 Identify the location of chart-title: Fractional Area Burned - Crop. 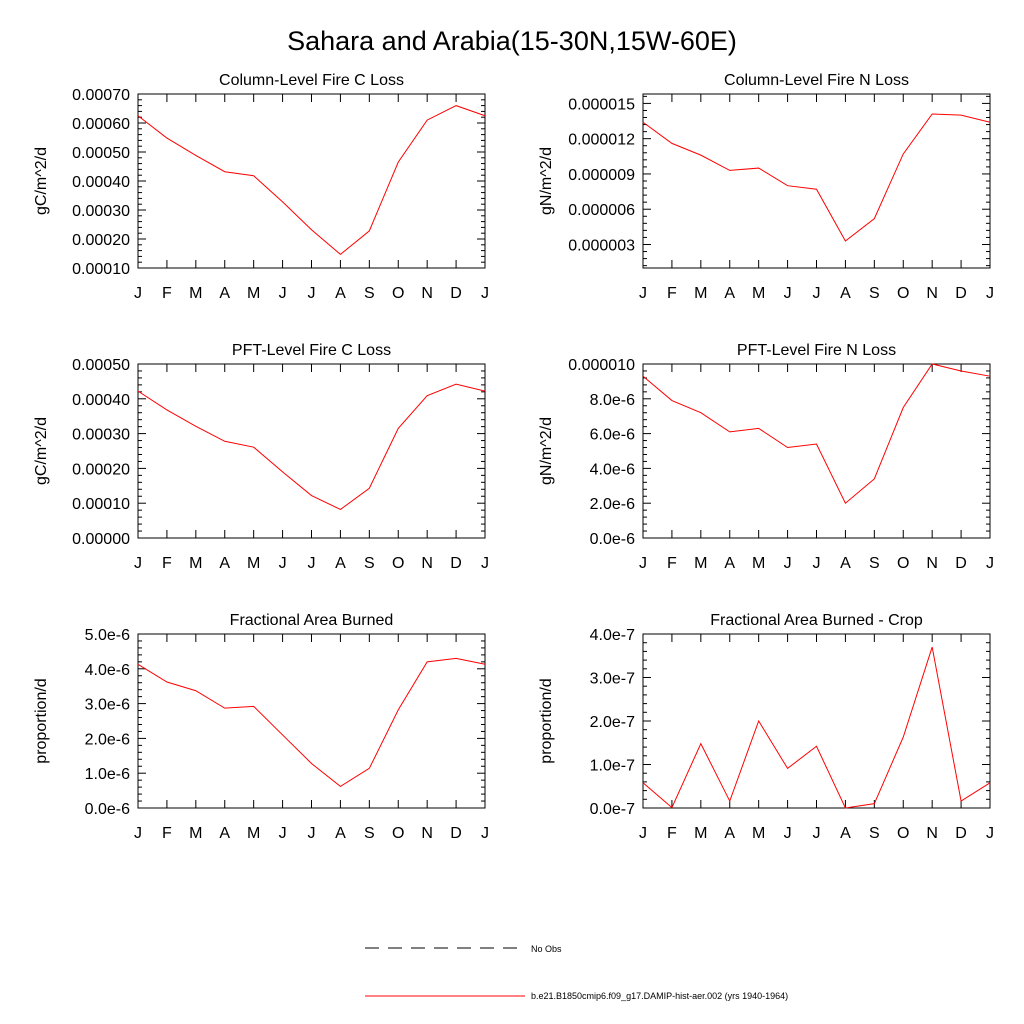
(816, 620).